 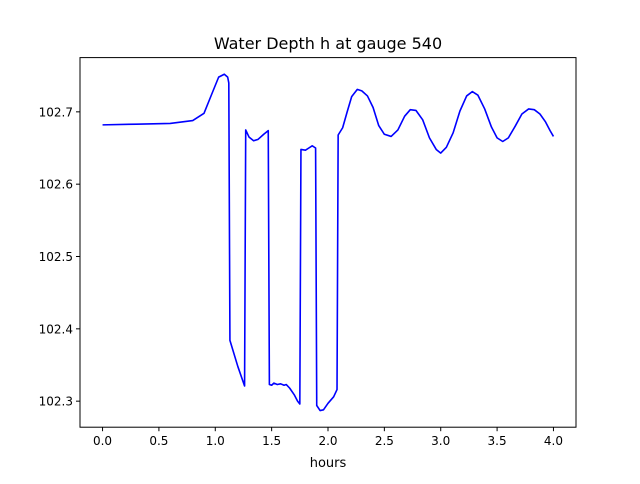 I want to click on x-tick-label: 3.5, so click(x=497, y=441).